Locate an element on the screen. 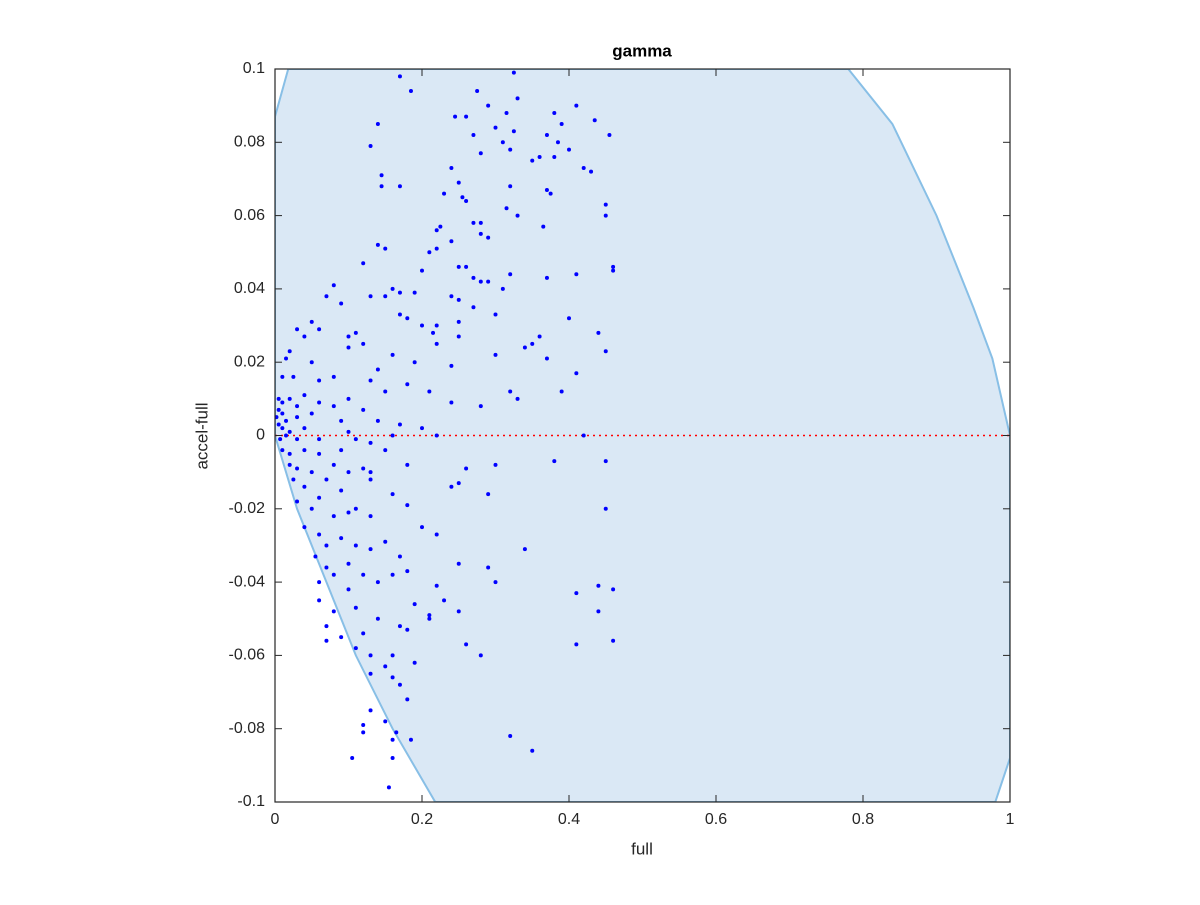 The image size is (1200, 905). chart-title: gamma is located at coordinates (642, 50).